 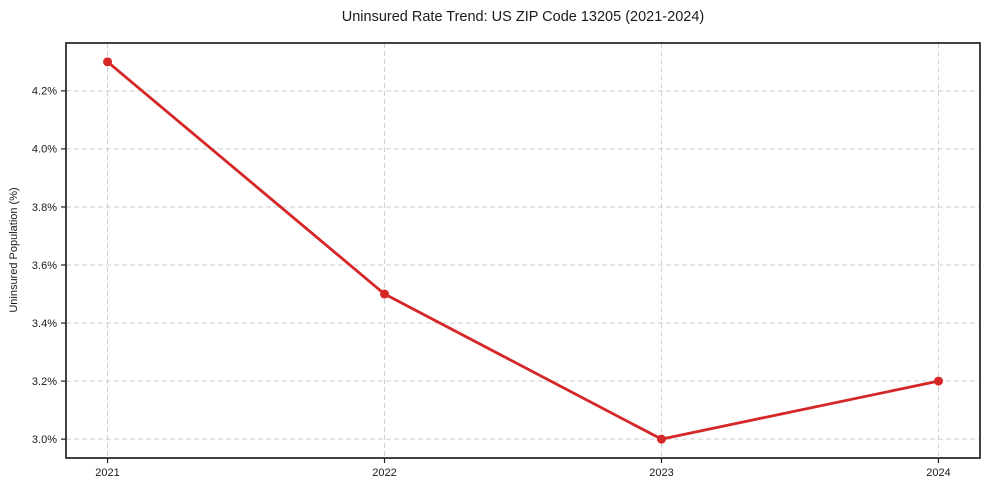 What do you see at coordinates (44, 324) in the screenshot?
I see `y-tick-label: 3.4%` at bounding box center [44, 324].